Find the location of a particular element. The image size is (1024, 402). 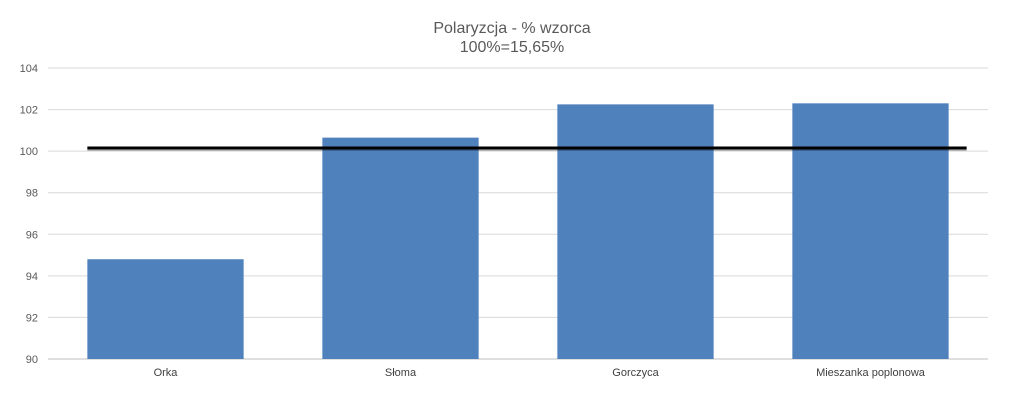

chart-subtitle: 100%=15,65% is located at coordinates (512, 47).